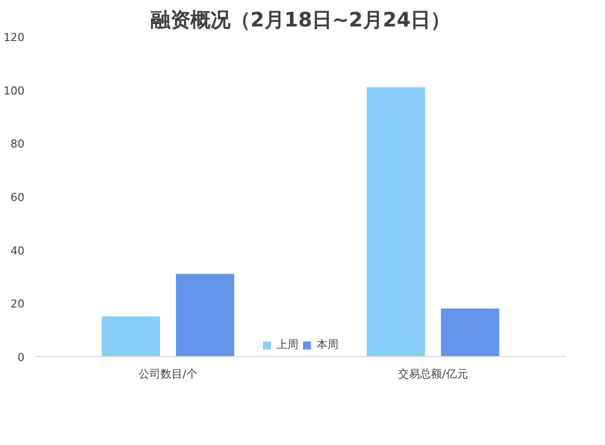  Describe the element at coordinates (17, 304) in the screenshot. I see `y-tick-label: 20` at that location.